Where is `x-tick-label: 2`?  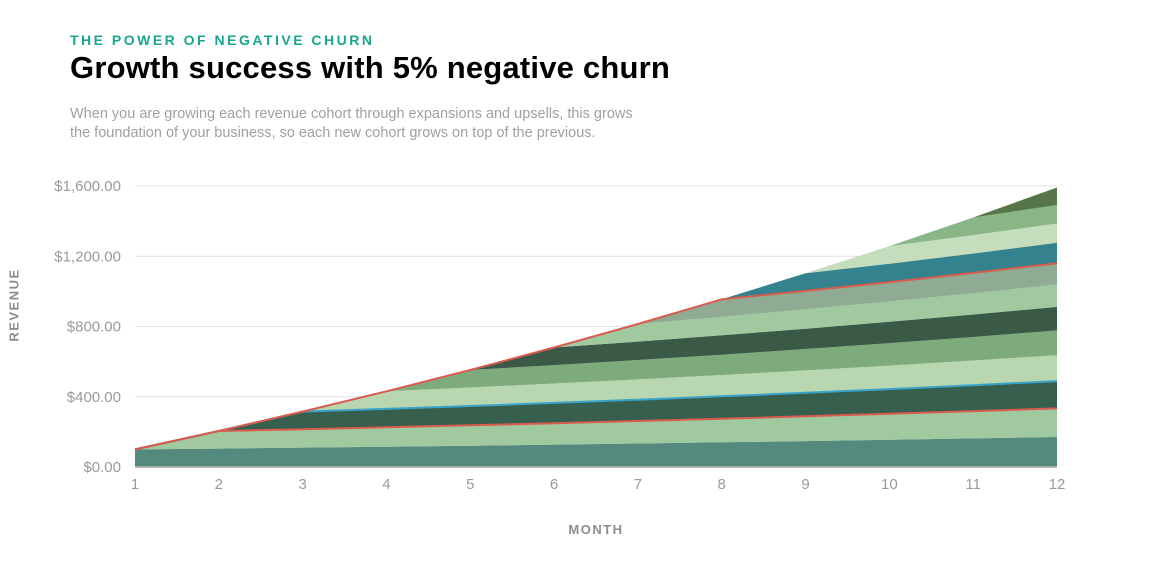
x-tick-label: 2 is located at coordinates (219, 484).